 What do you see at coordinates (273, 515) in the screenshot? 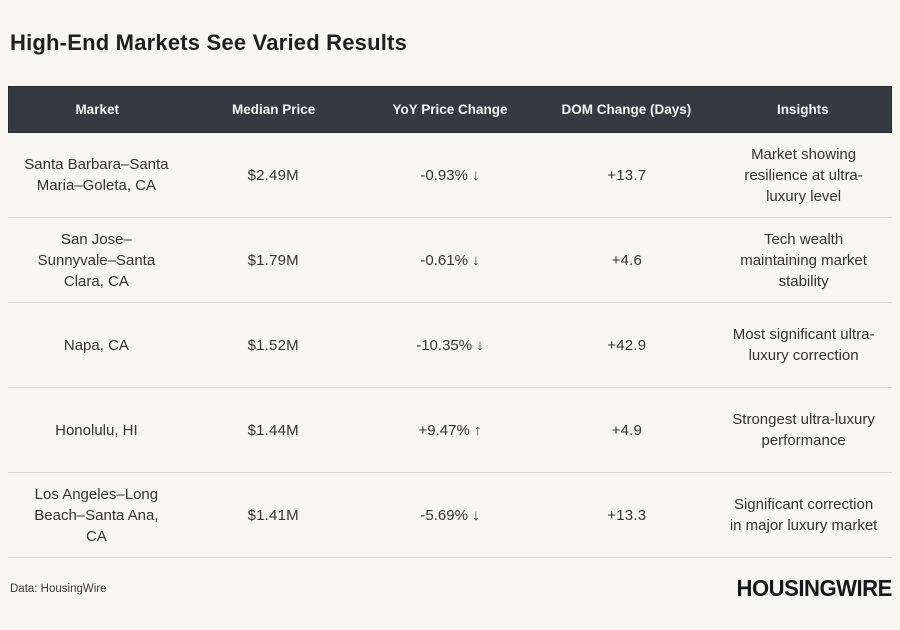
I see `cell-median-price: $1.41M` at bounding box center [273, 515].